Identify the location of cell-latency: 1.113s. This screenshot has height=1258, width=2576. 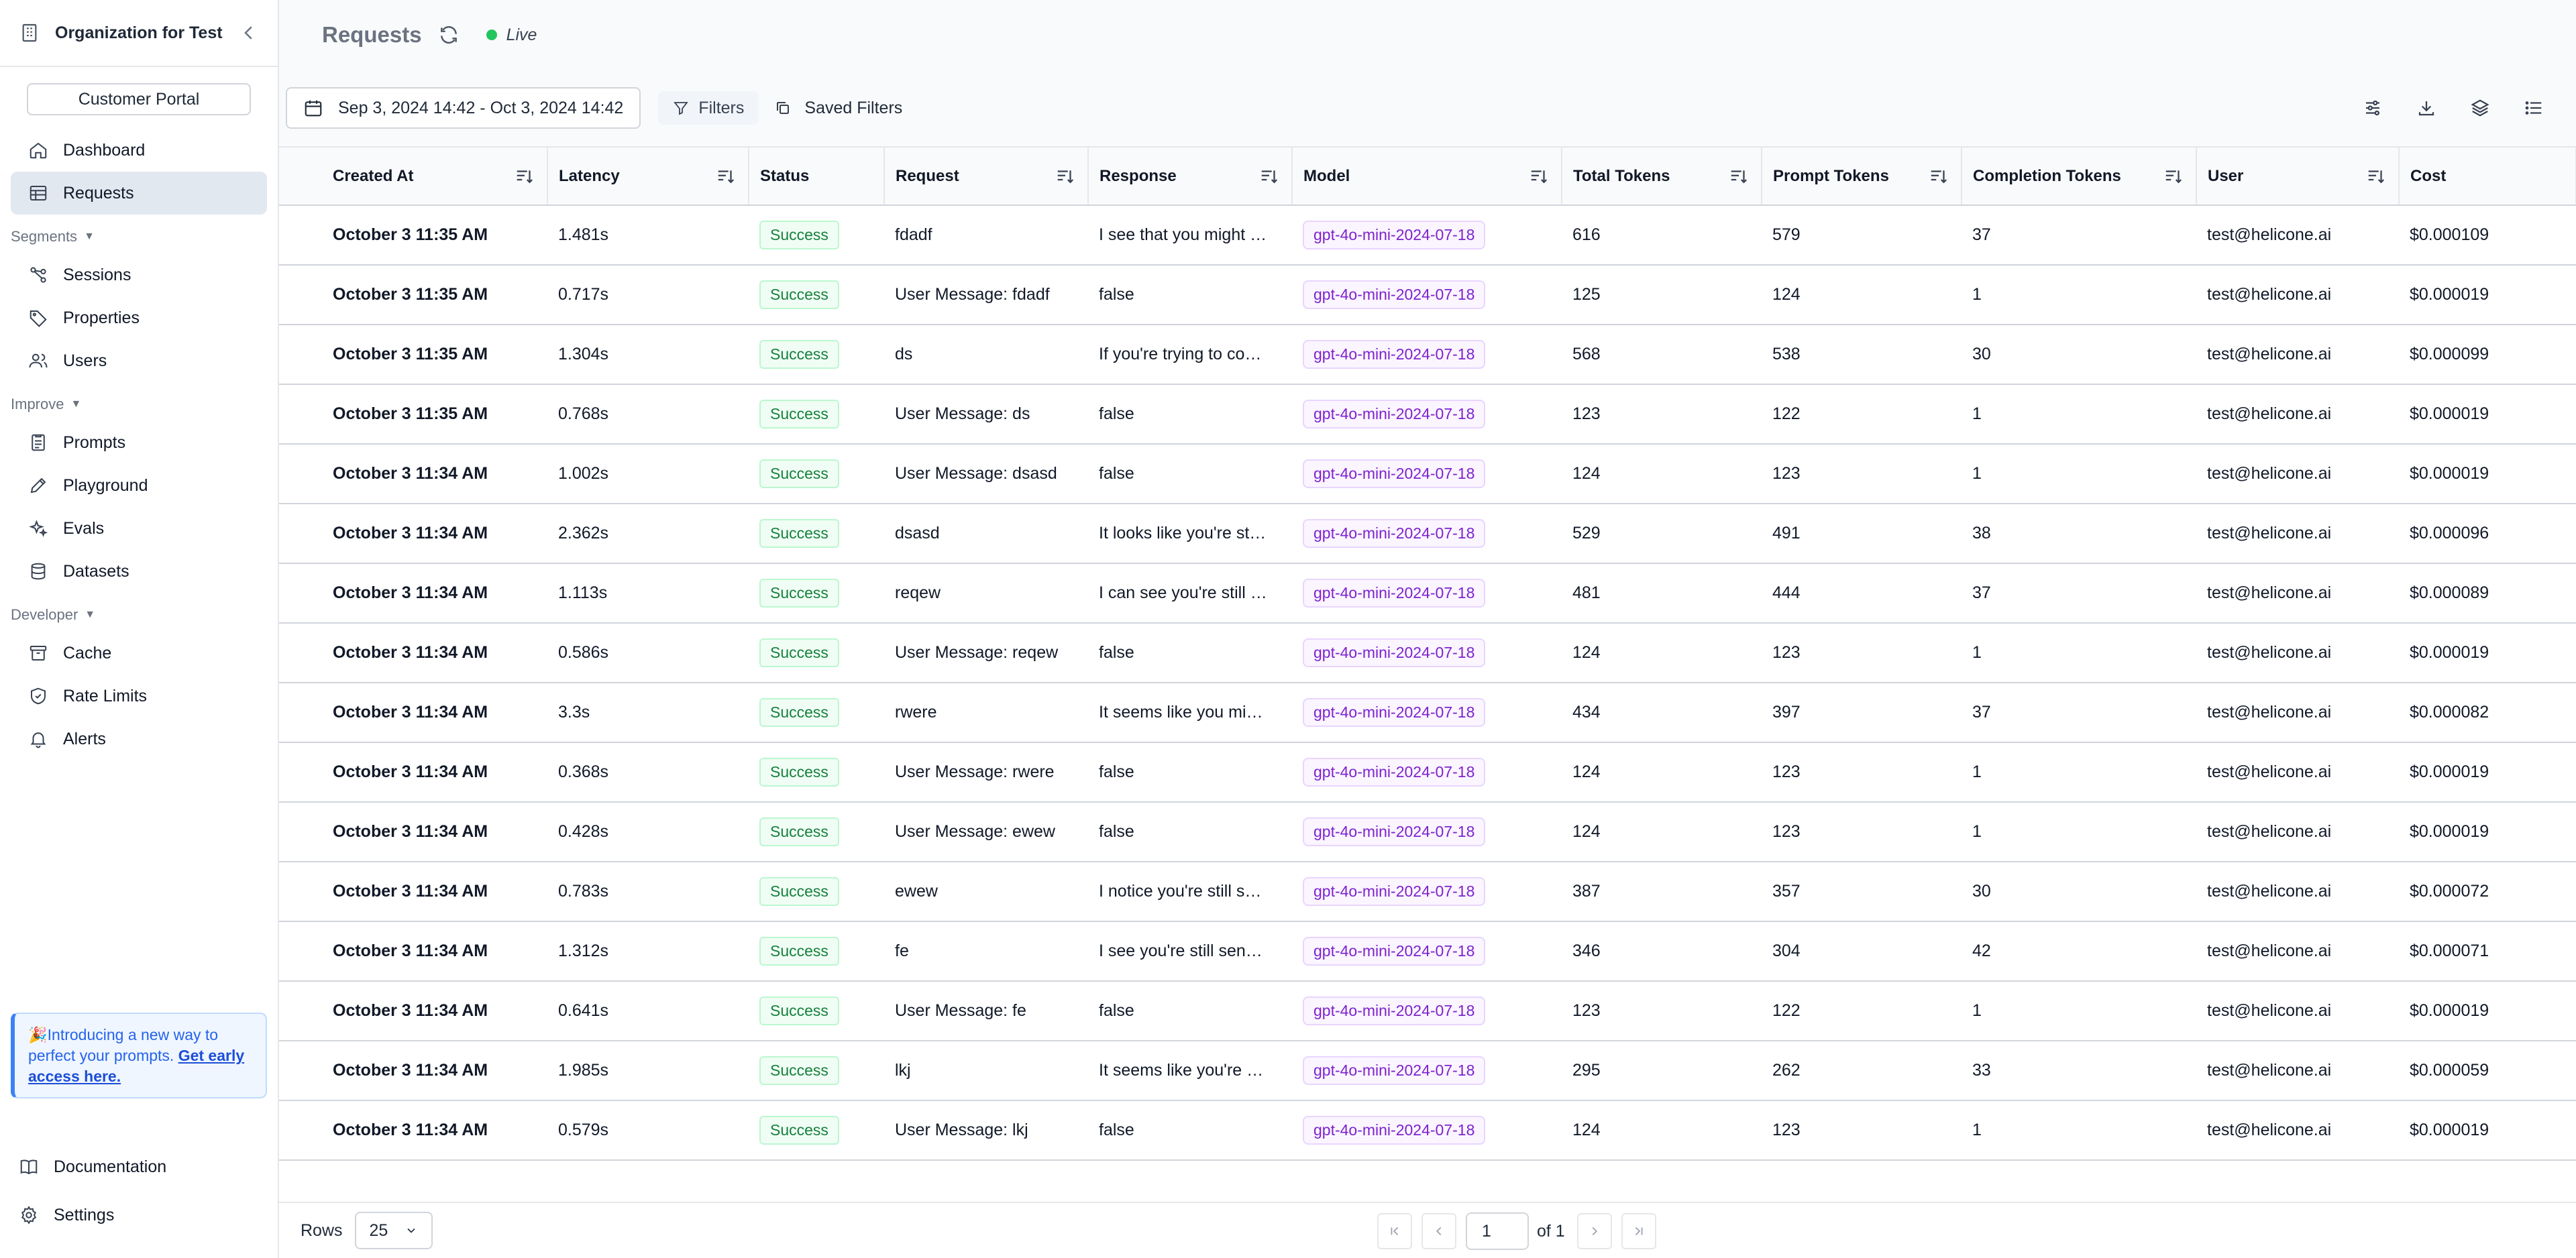
(648, 593).